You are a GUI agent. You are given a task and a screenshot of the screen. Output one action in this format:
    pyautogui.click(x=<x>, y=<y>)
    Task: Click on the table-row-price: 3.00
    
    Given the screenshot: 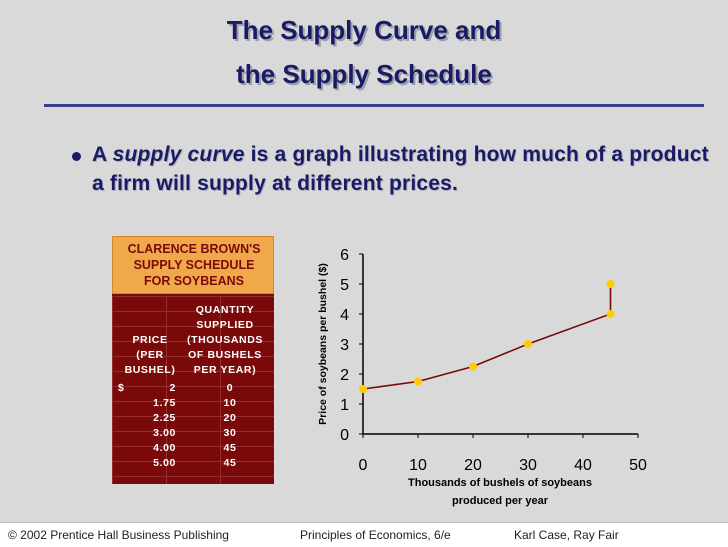 What is the action you would take?
    pyautogui.click(x=164, y=433)
    